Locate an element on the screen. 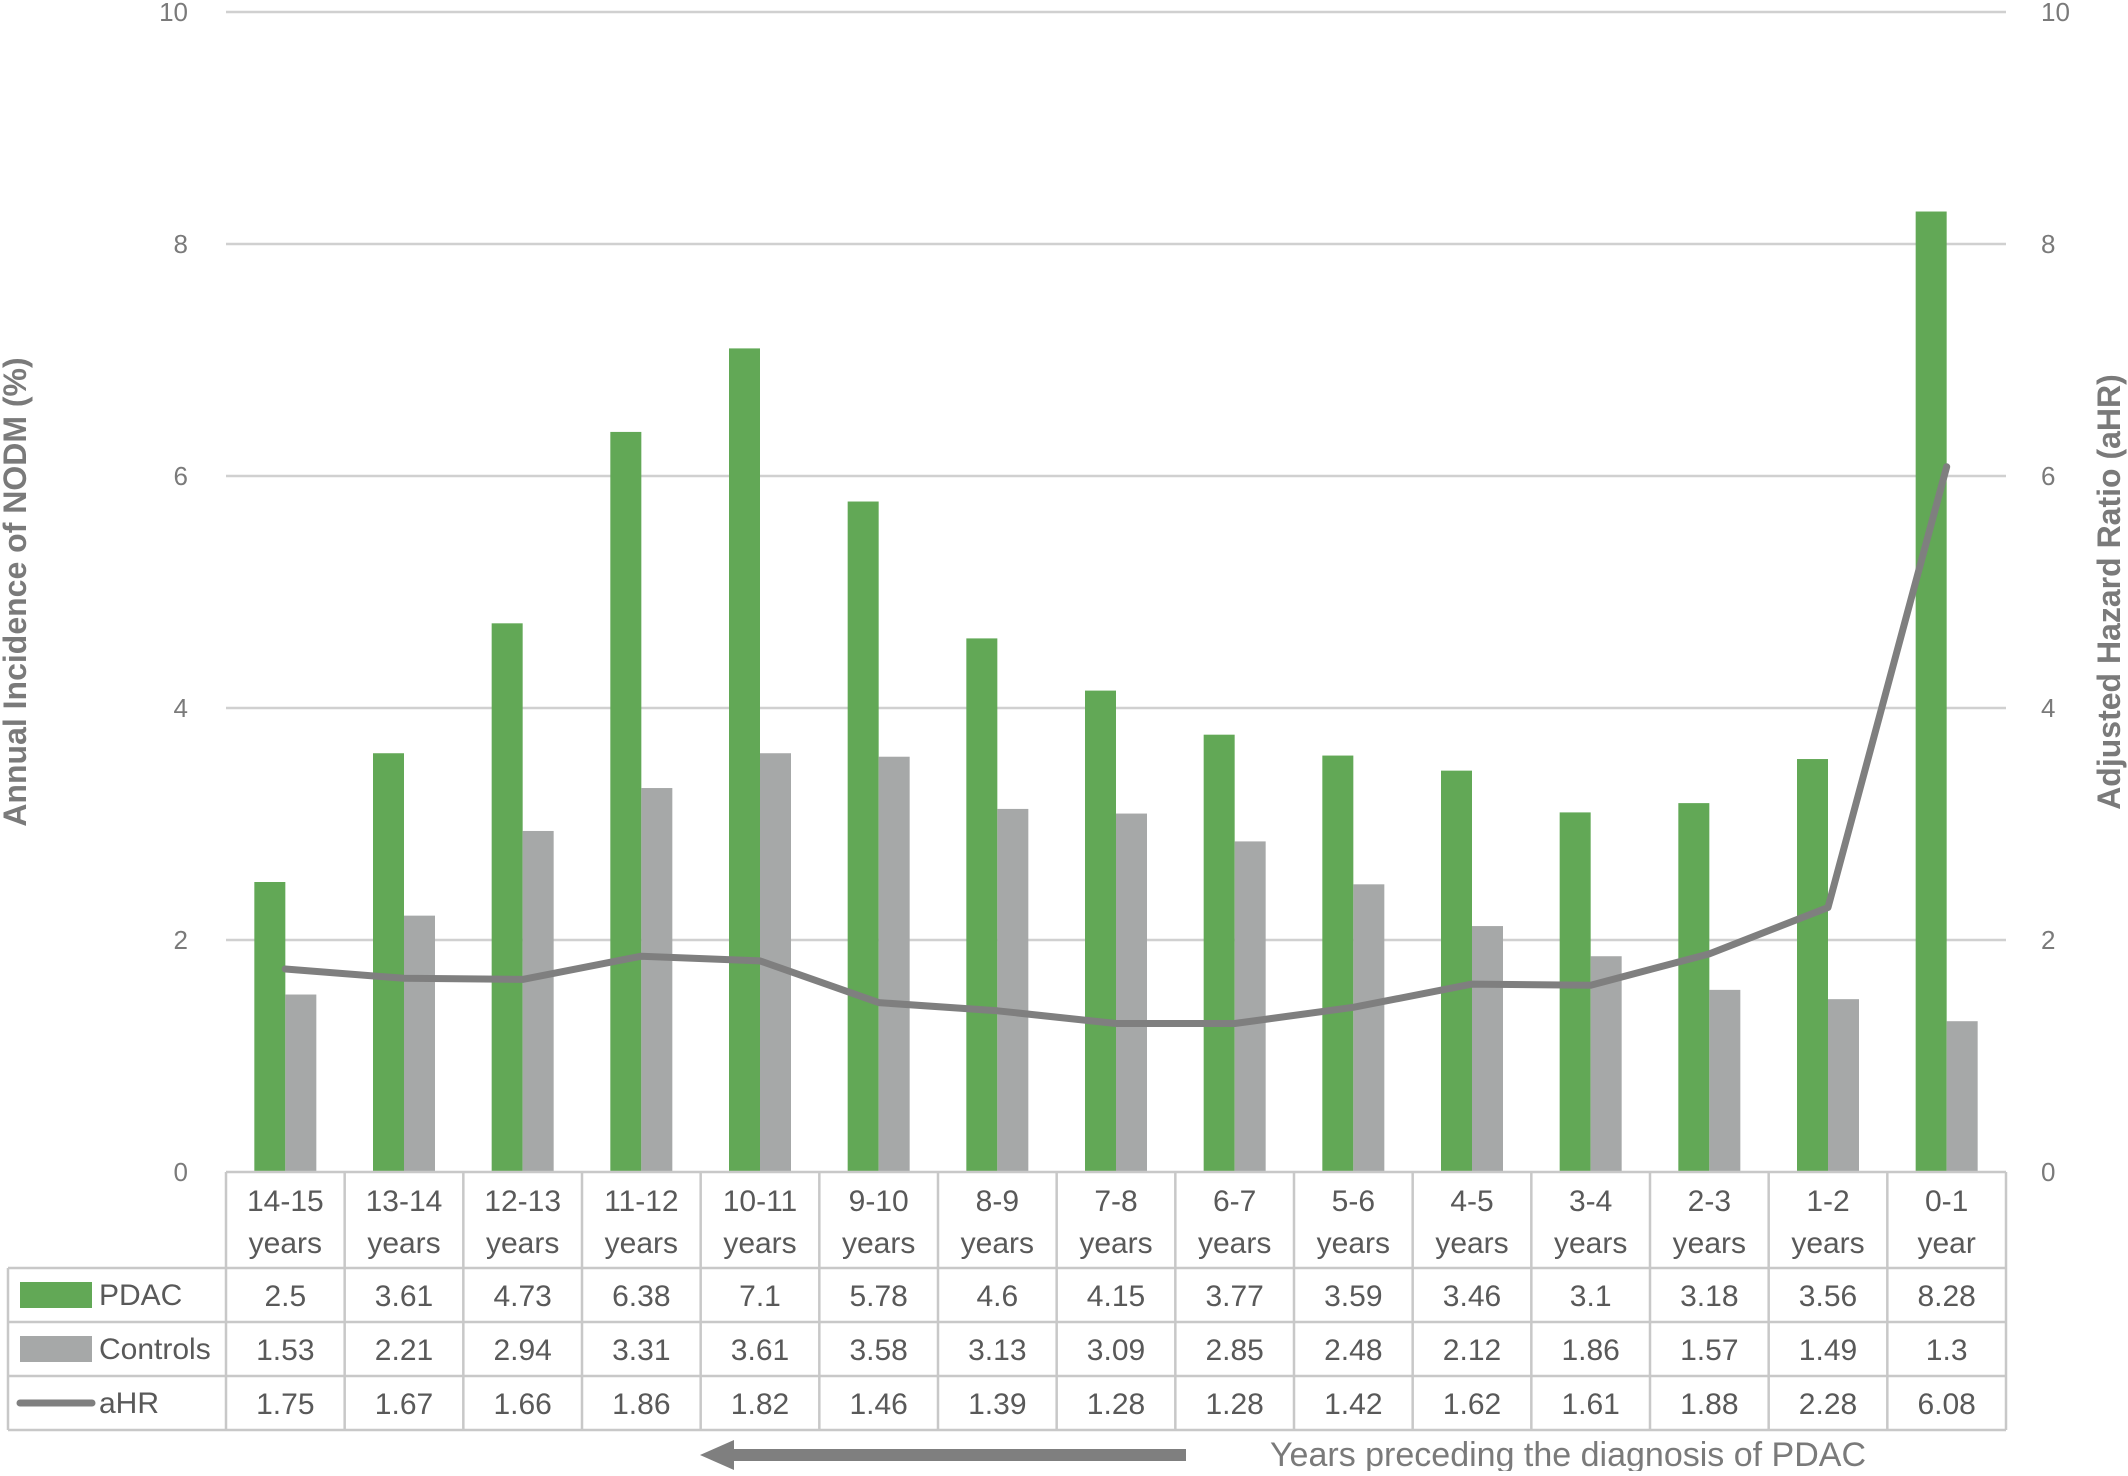 The width and height of the screenshot is (2128, 1476). y-tick-label: 0 is located at coordinates (181, 1172).